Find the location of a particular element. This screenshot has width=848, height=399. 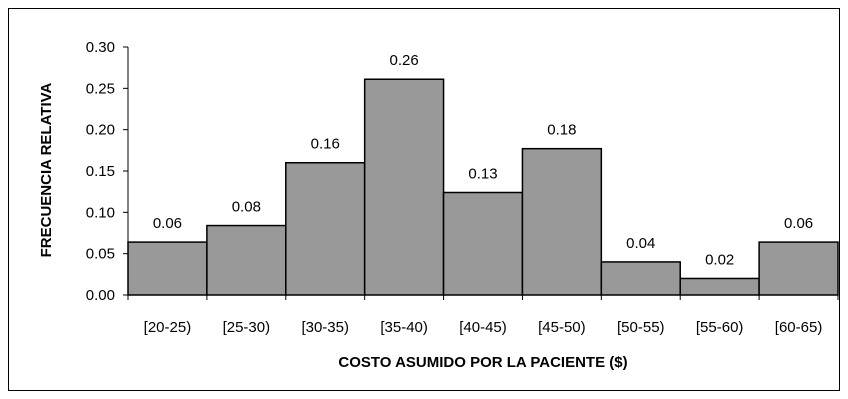

x-tick-label-1: [25-30) is located at coordinates (247, 327).